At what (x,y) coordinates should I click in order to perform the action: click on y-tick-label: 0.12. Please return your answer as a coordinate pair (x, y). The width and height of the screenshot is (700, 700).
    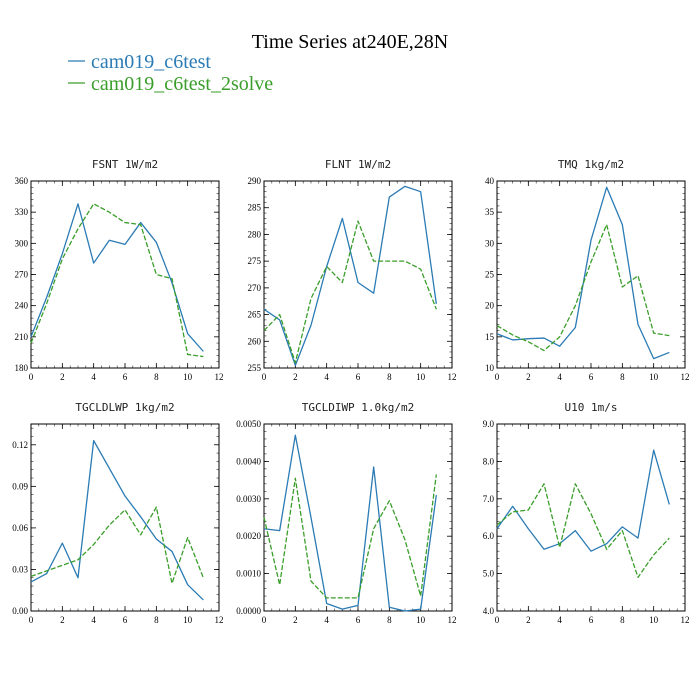
    Looking at the image, I should click on (20, 445).